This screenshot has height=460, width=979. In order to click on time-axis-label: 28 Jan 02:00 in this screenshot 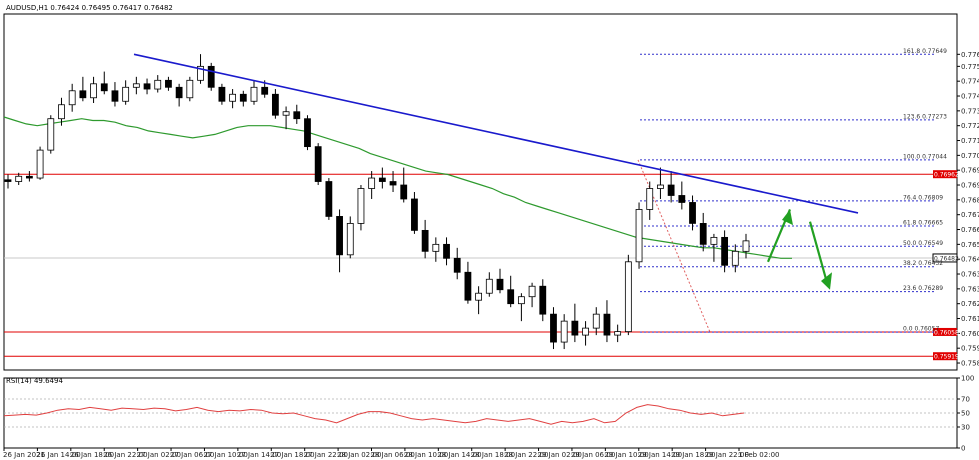, I will do `click(359, 455)`.